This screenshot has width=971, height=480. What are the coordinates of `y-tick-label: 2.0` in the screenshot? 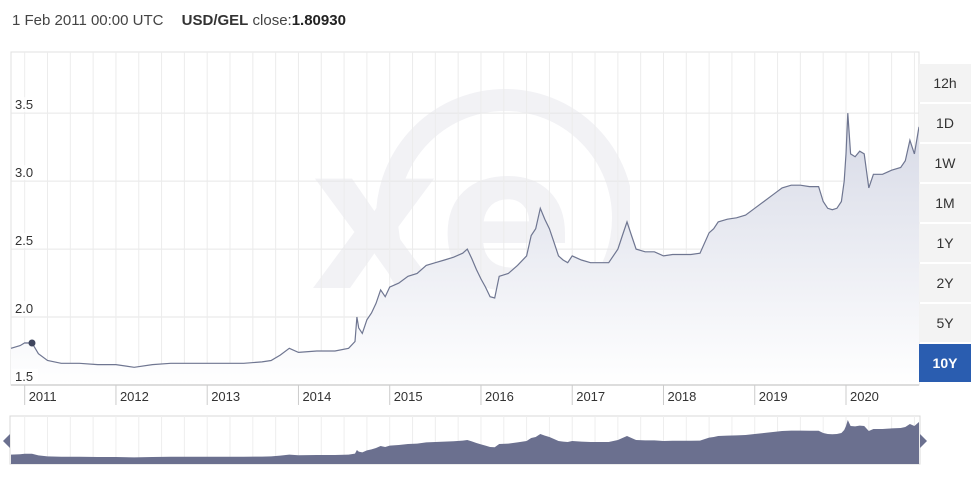 It's located at (24, 308).